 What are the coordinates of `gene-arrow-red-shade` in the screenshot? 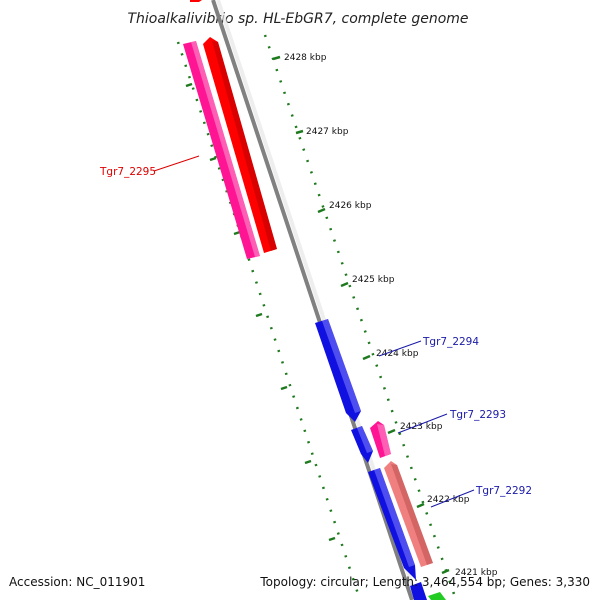 It's located at (244, 146).